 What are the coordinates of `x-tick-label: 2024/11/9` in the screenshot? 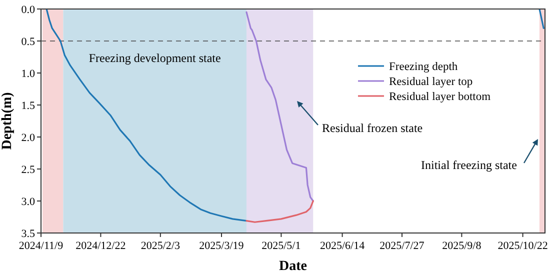 It's located at (41, 246).